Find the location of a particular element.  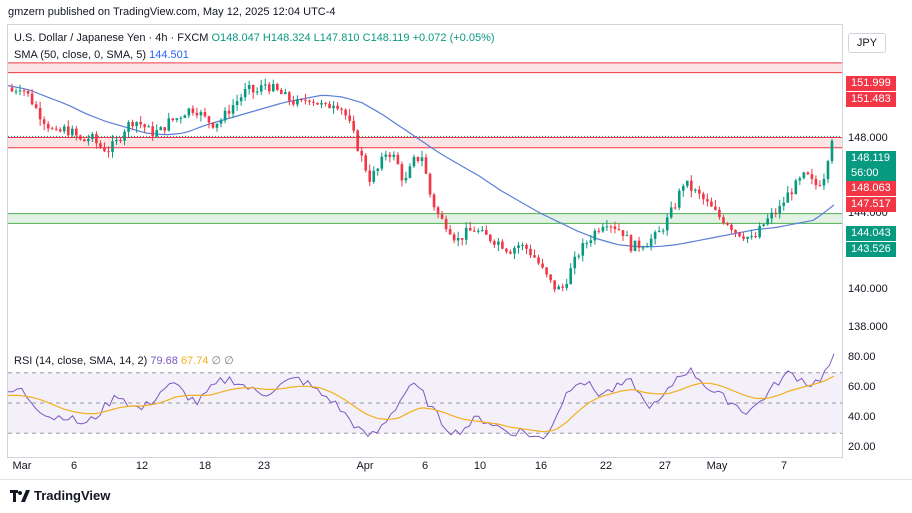

rsi-axis-label: 40.00 is located at coordinates (862, 417).